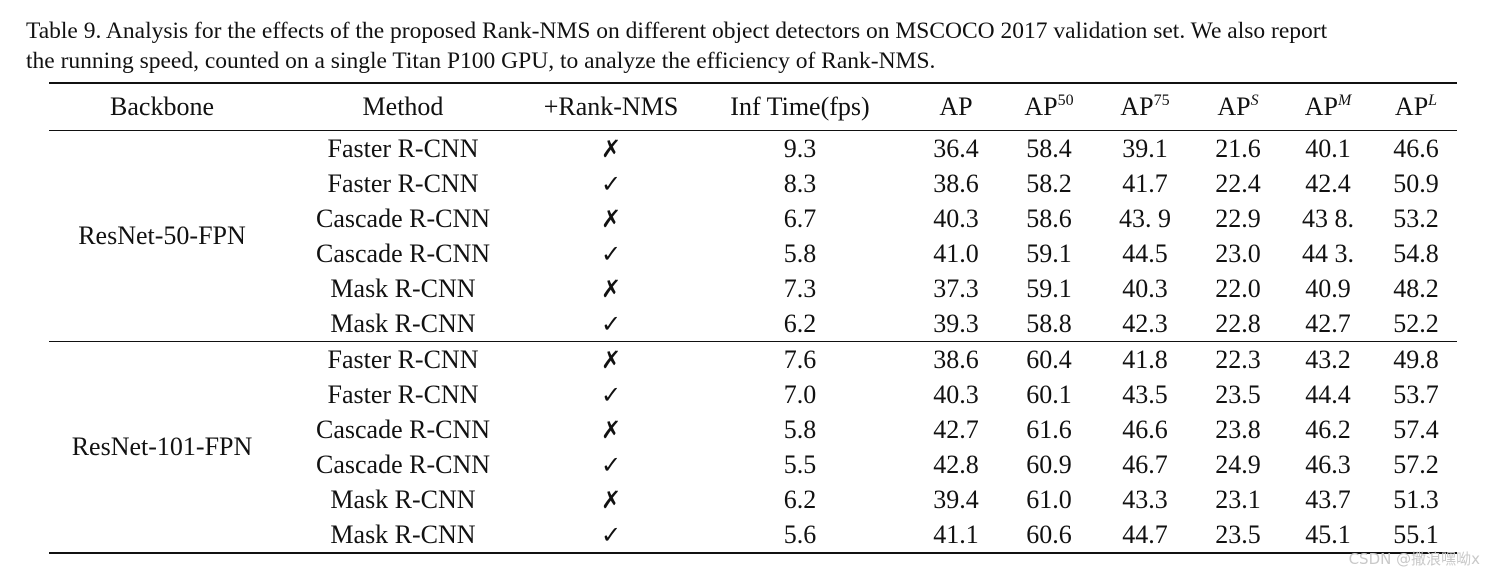 Image resolution: width=1494 pixels, height=577 pixels. Describe the element at coordinates (1238, 323) in the screenshot. I see `aps-cell: 22.8` at that location.